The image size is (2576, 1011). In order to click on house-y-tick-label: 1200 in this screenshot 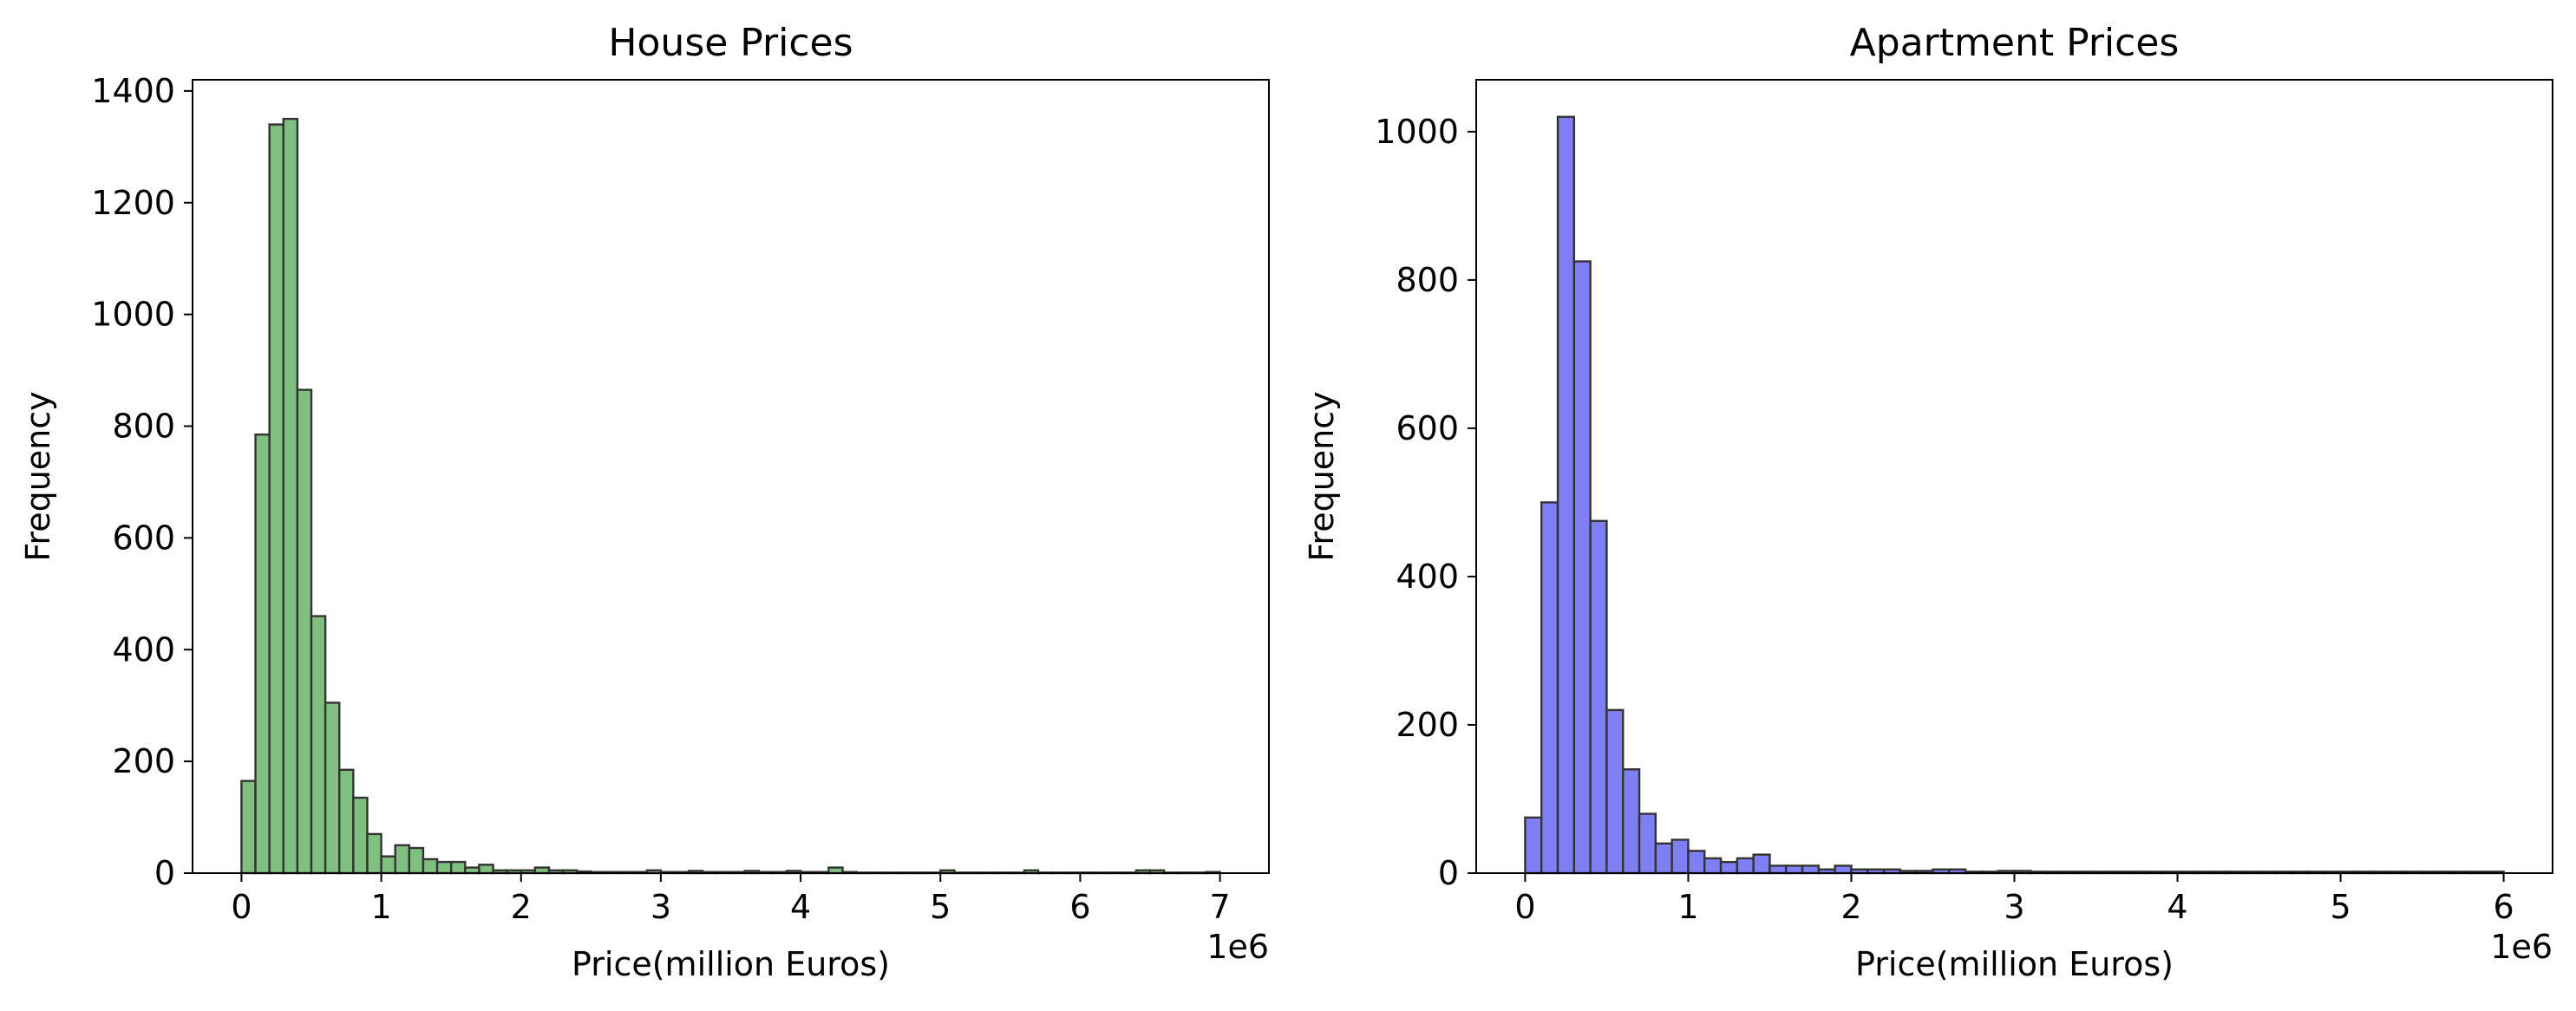, I will do `click(133, 203)`.